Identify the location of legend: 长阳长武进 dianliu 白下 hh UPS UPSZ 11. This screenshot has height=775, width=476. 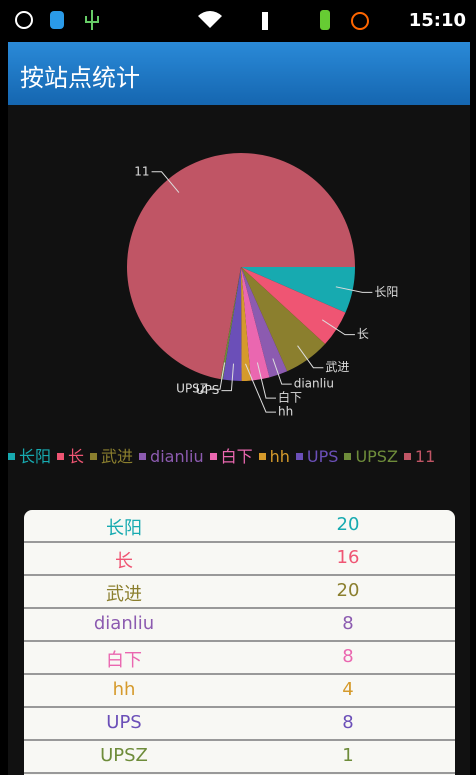
(239, 456).